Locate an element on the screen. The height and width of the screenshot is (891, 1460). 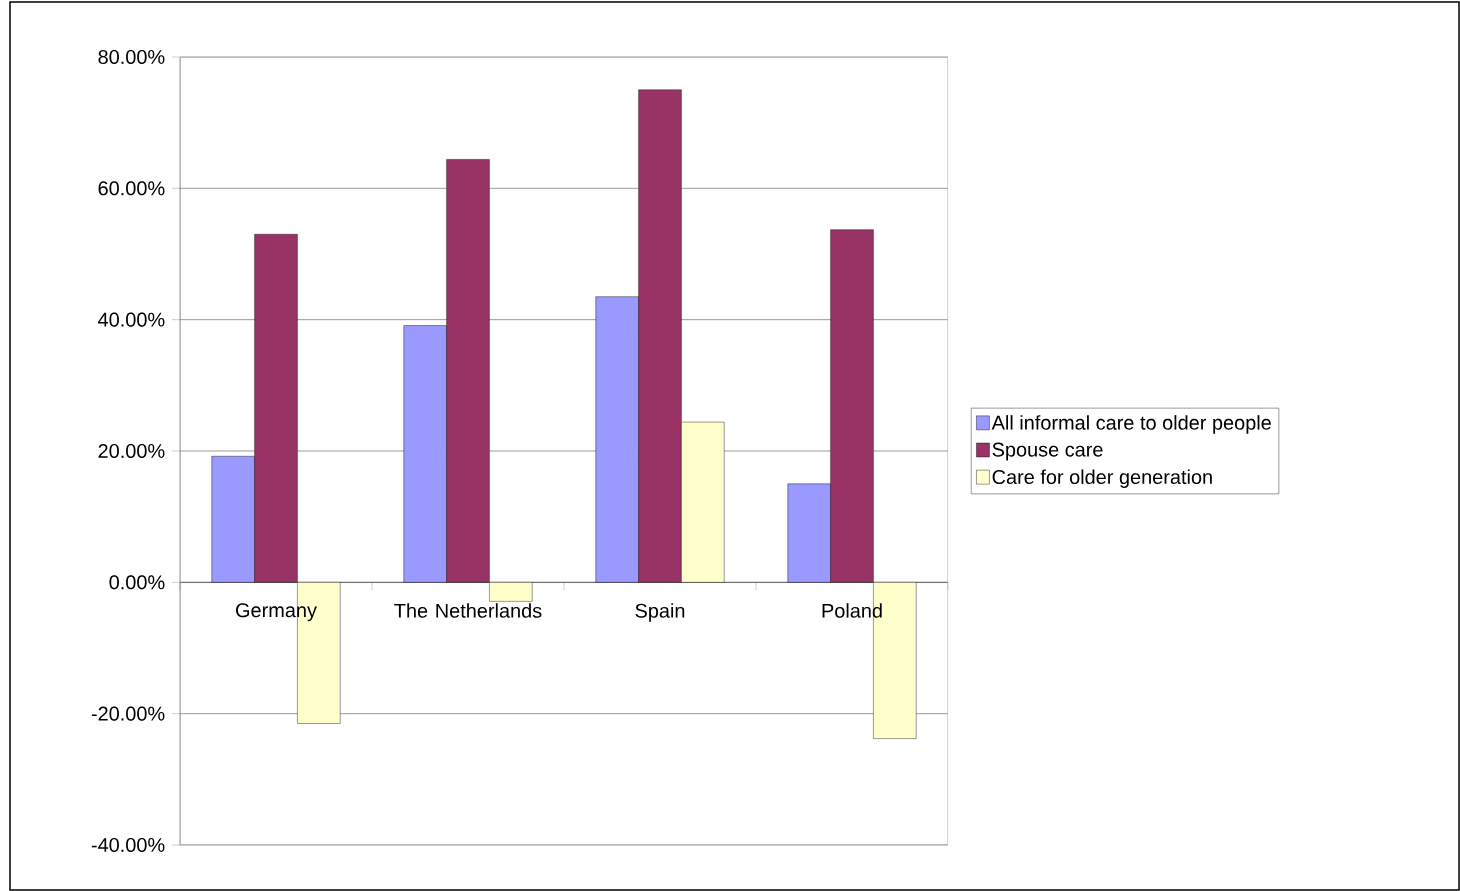
y-tick-label: 80.00% is located at coordinates (131, 57).